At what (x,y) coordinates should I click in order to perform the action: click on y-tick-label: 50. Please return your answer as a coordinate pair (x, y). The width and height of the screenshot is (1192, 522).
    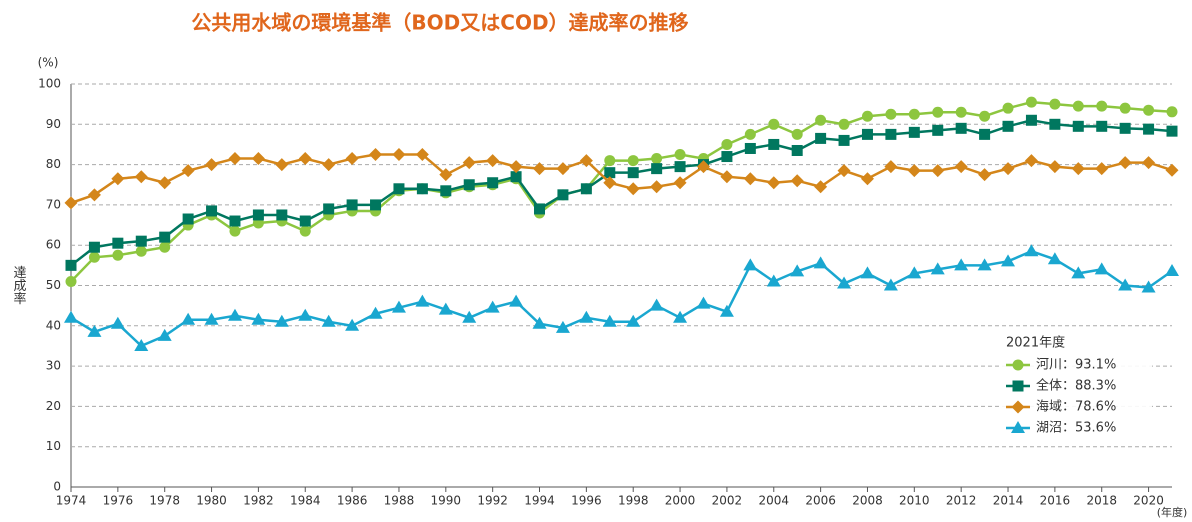
    Looking at the image, I should click on (53, 285).